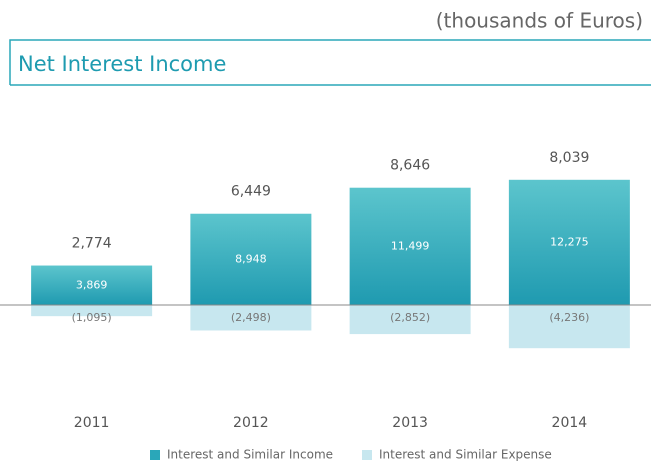  What do you see at coordinates (330, 62) in the screenshot?
I see `title-box` at bounding box center [330, 62].